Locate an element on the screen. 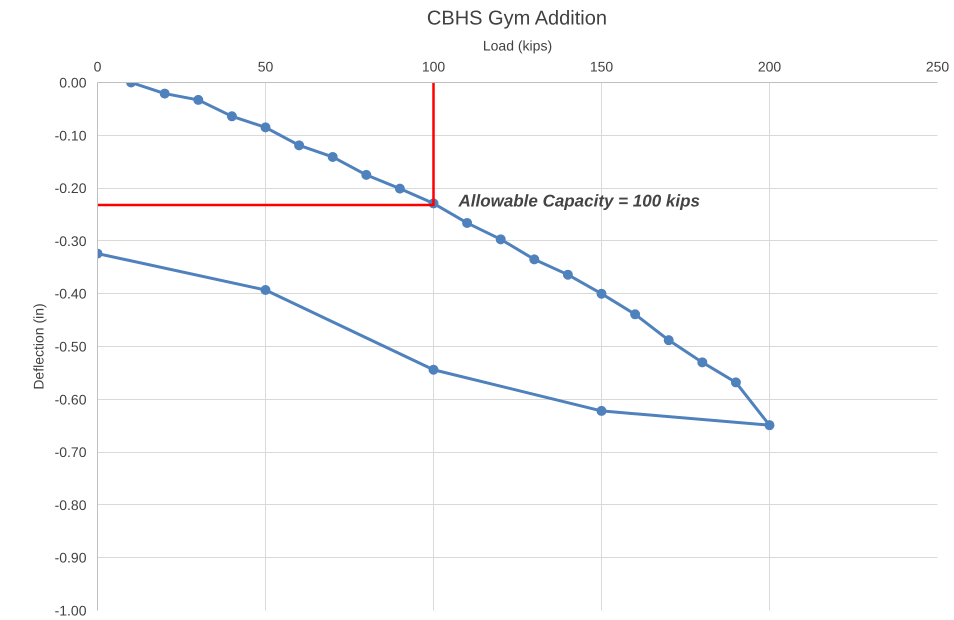 This screenshot has width=954, height=620. x-tick-label: 250 is located at coordinates (938, 66).